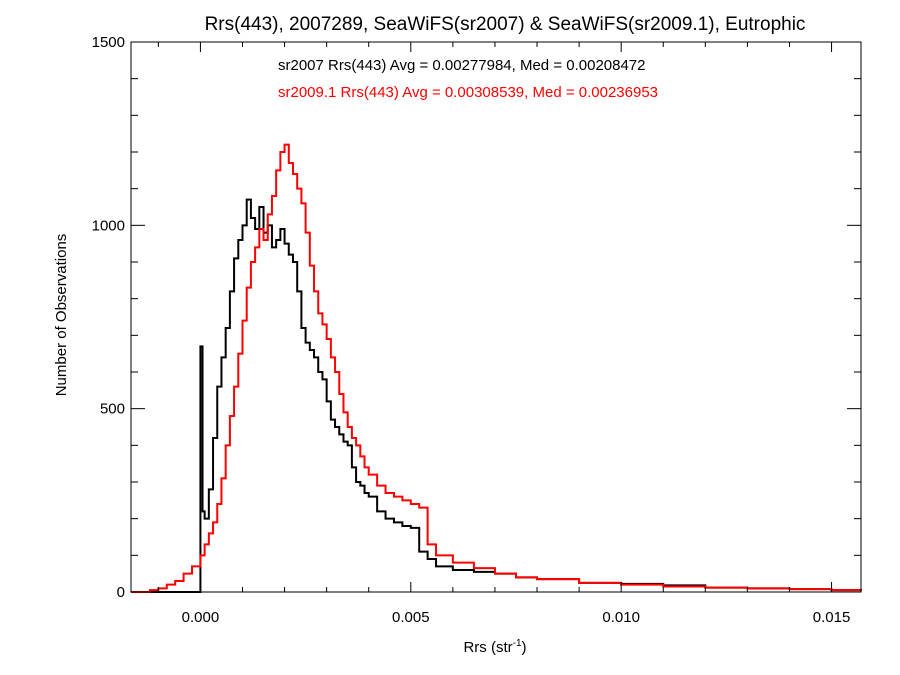 The width and height of the screenshot is (900, 675). I want to click on x-tick-label: 0.005, so click(411, 617).